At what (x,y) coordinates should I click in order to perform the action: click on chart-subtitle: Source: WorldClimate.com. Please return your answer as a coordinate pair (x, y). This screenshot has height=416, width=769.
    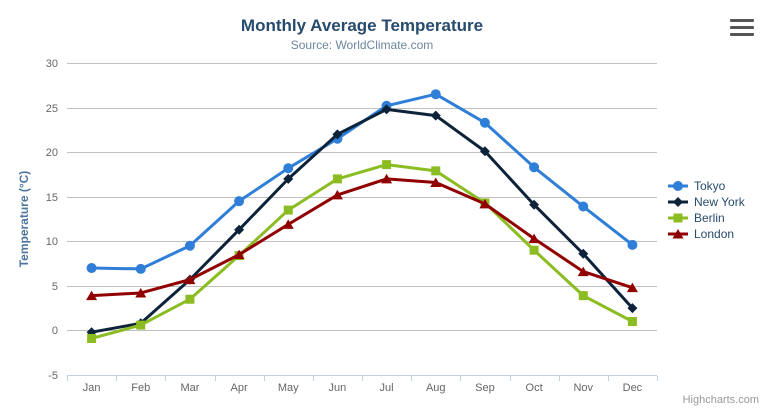
    Looking at the image, I should click on (362, 45).